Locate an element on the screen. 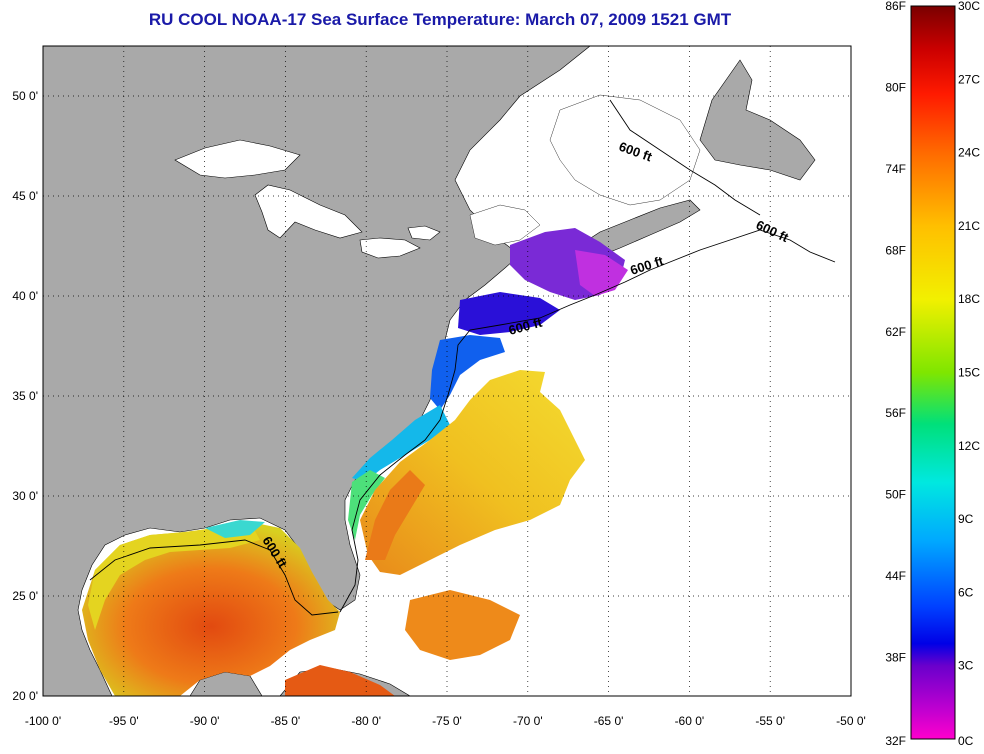 This screenshot has width=984, height=754. latitude-label: 25 0' is located at coordinates (25, 596).